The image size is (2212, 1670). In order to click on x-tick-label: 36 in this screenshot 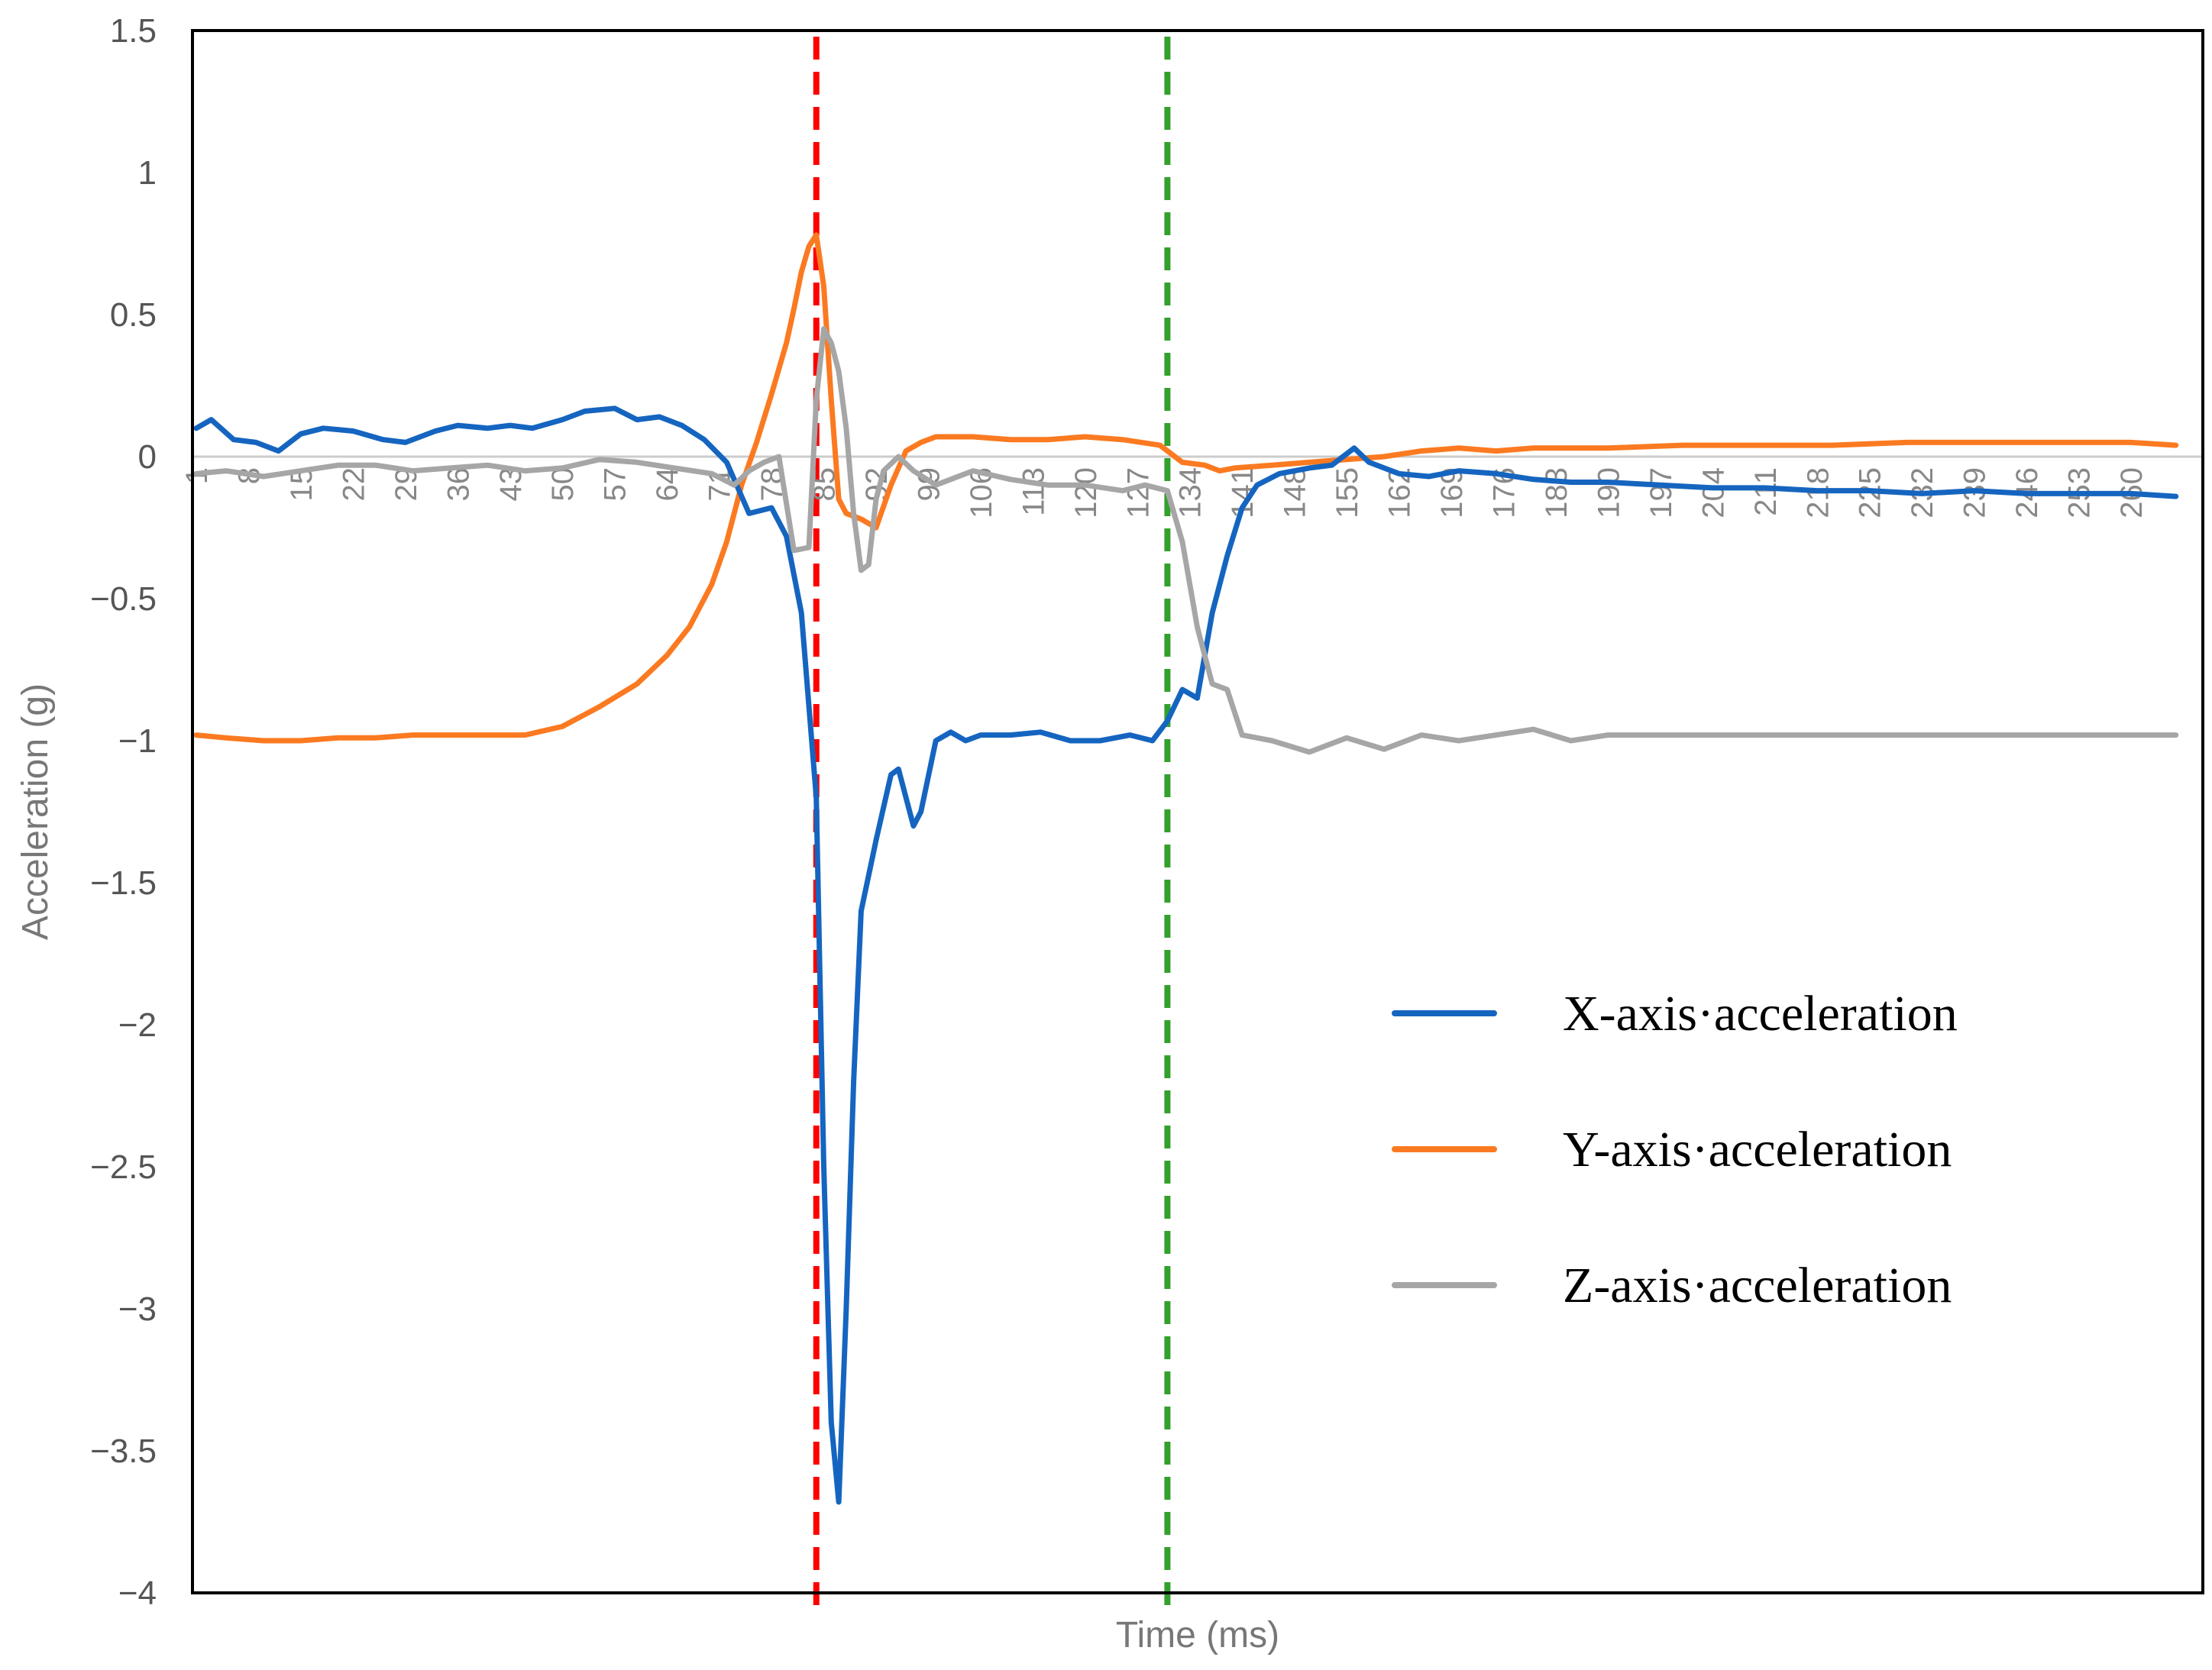, I will do `click(458, 485)`.